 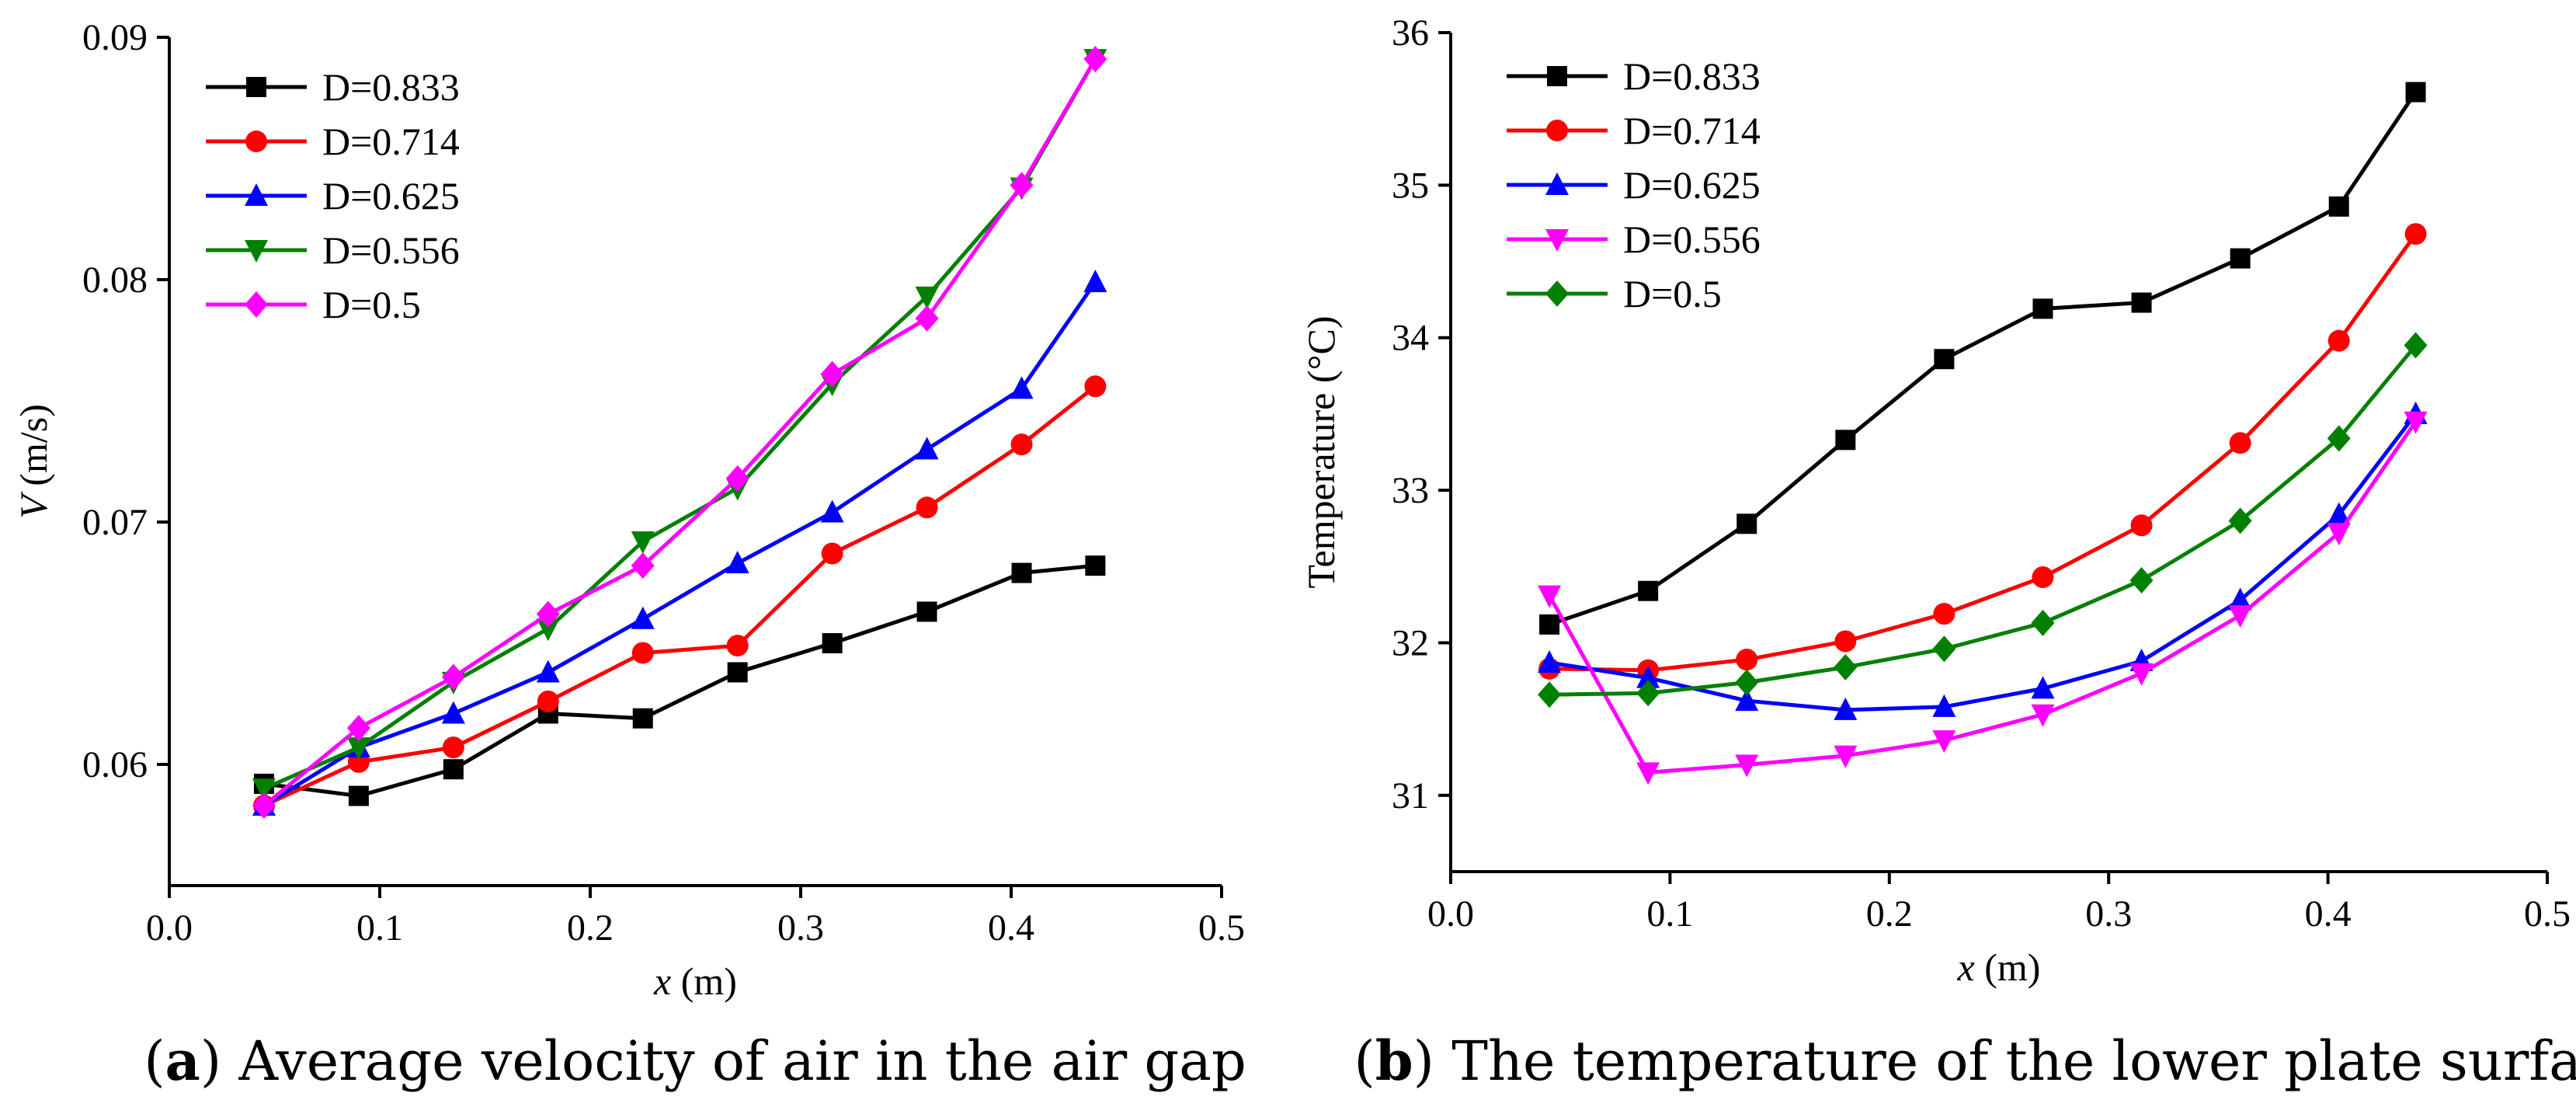 What do you see at coordinates (709, 981) in the screenshot?
I see `x-axis-unit: (m)` at bounding box center [709, 981].